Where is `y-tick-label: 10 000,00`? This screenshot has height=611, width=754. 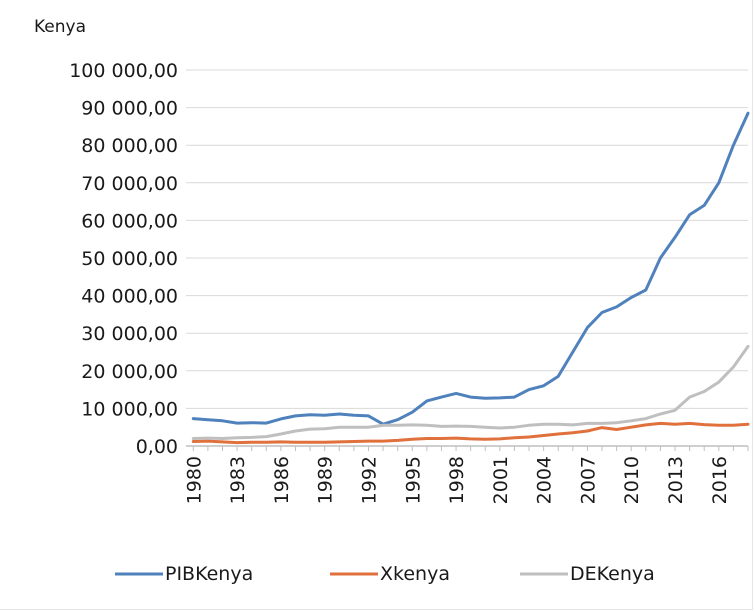 y-tick-label: 10 000,00 is located at coordinates (129, 409).